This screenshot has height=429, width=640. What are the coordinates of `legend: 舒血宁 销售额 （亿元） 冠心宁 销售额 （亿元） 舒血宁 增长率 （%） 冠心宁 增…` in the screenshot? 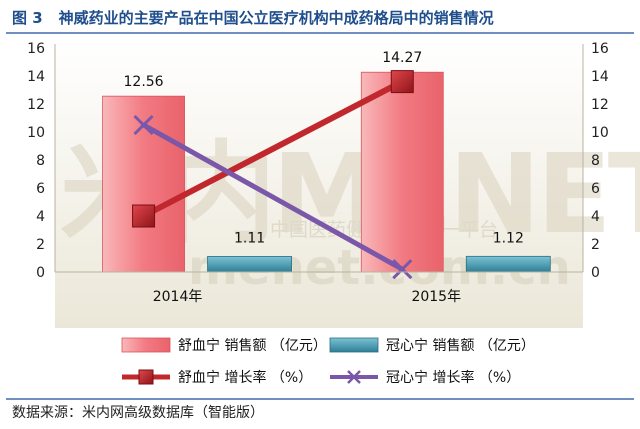 It's located at (328, 361).